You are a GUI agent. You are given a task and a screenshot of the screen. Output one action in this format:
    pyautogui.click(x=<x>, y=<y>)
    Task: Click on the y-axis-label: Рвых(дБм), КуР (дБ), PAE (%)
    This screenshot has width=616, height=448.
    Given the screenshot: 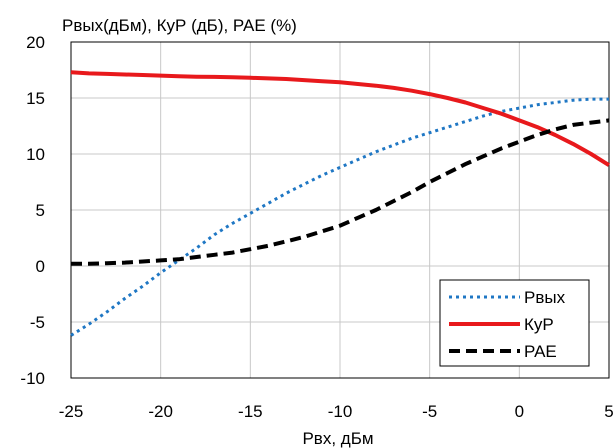 What is the action you would take?
    pyautogui.click(x=179, y=25)
    